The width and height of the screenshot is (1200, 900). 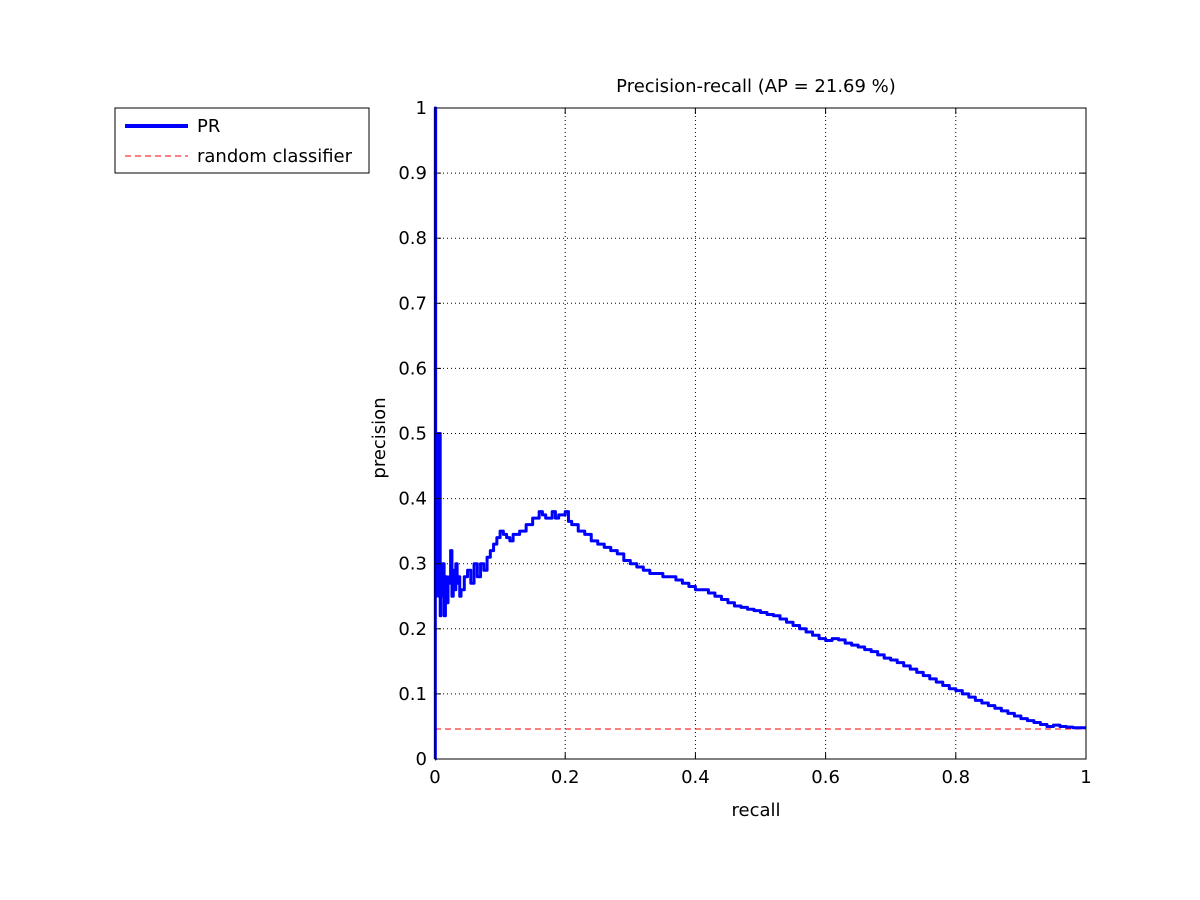 I want to click on x-tick-label: 0.6, so click(x=825, y=777).